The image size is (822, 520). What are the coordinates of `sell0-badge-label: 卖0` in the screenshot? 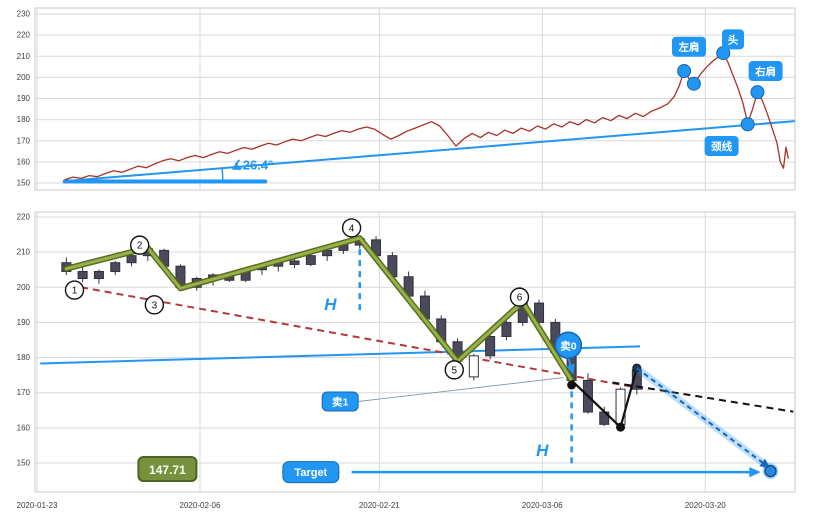 It's located at (568, 345).